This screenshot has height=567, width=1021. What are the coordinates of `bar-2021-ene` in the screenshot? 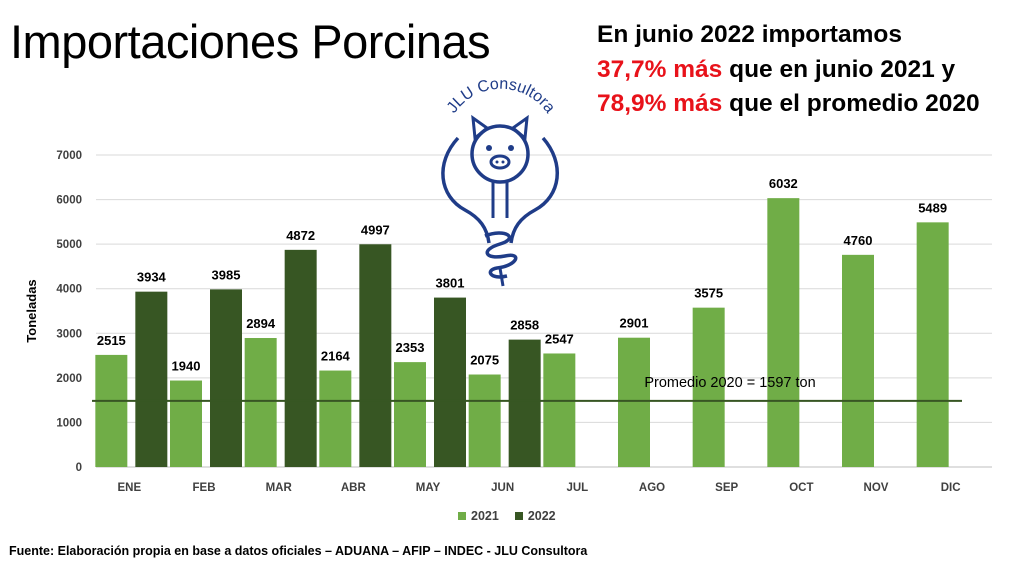 It's located at (111, 410).